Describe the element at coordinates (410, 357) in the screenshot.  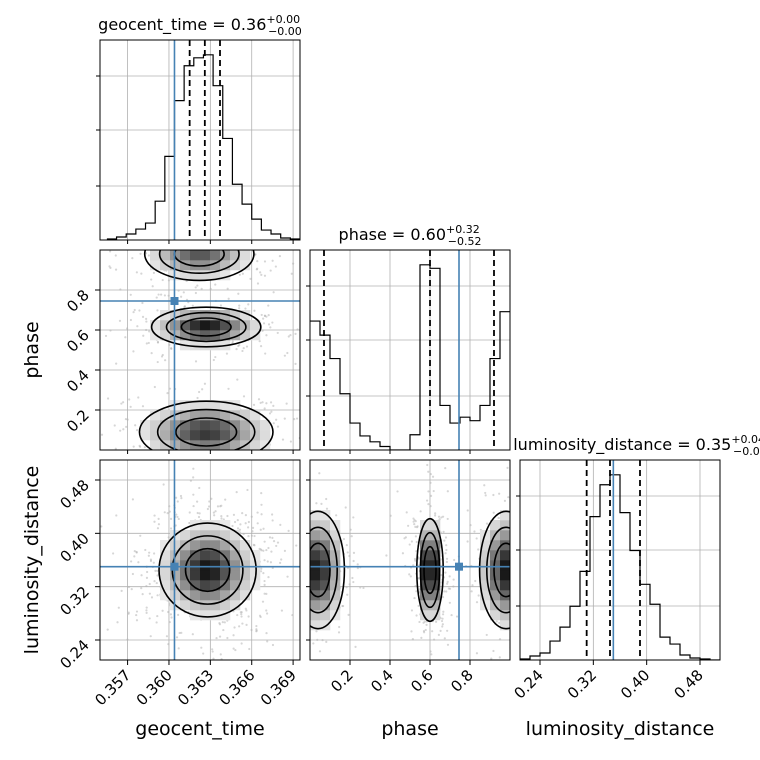
I see `histogram-phase` at that location.